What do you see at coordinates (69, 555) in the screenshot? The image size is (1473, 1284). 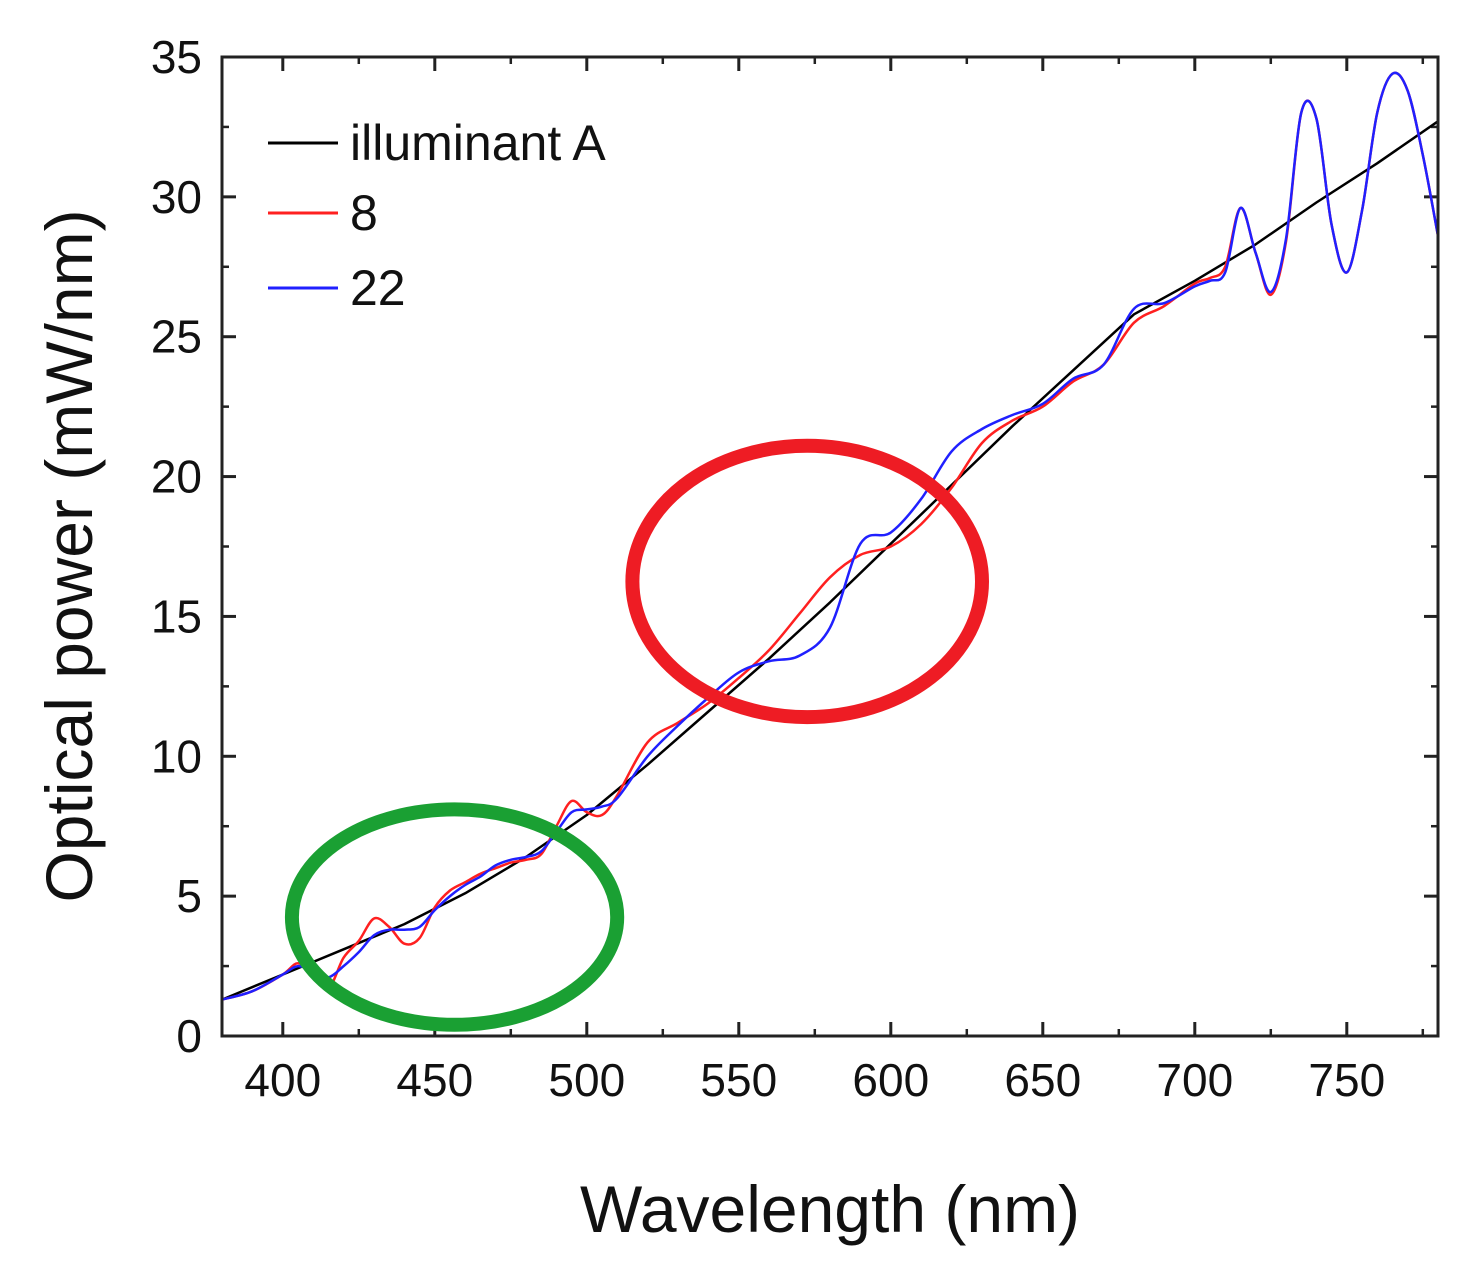 I see `y-axis-title: Optical power (mW/nm)` at bounding box center [69, 555].